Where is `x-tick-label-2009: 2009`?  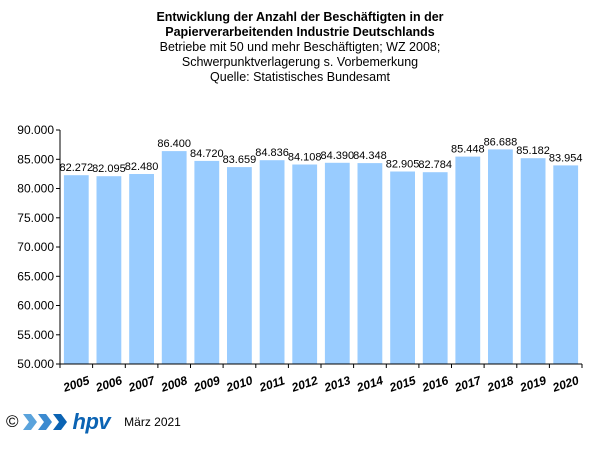
x-tick-label-2009: 2009 is located at coordinates (206, 384).